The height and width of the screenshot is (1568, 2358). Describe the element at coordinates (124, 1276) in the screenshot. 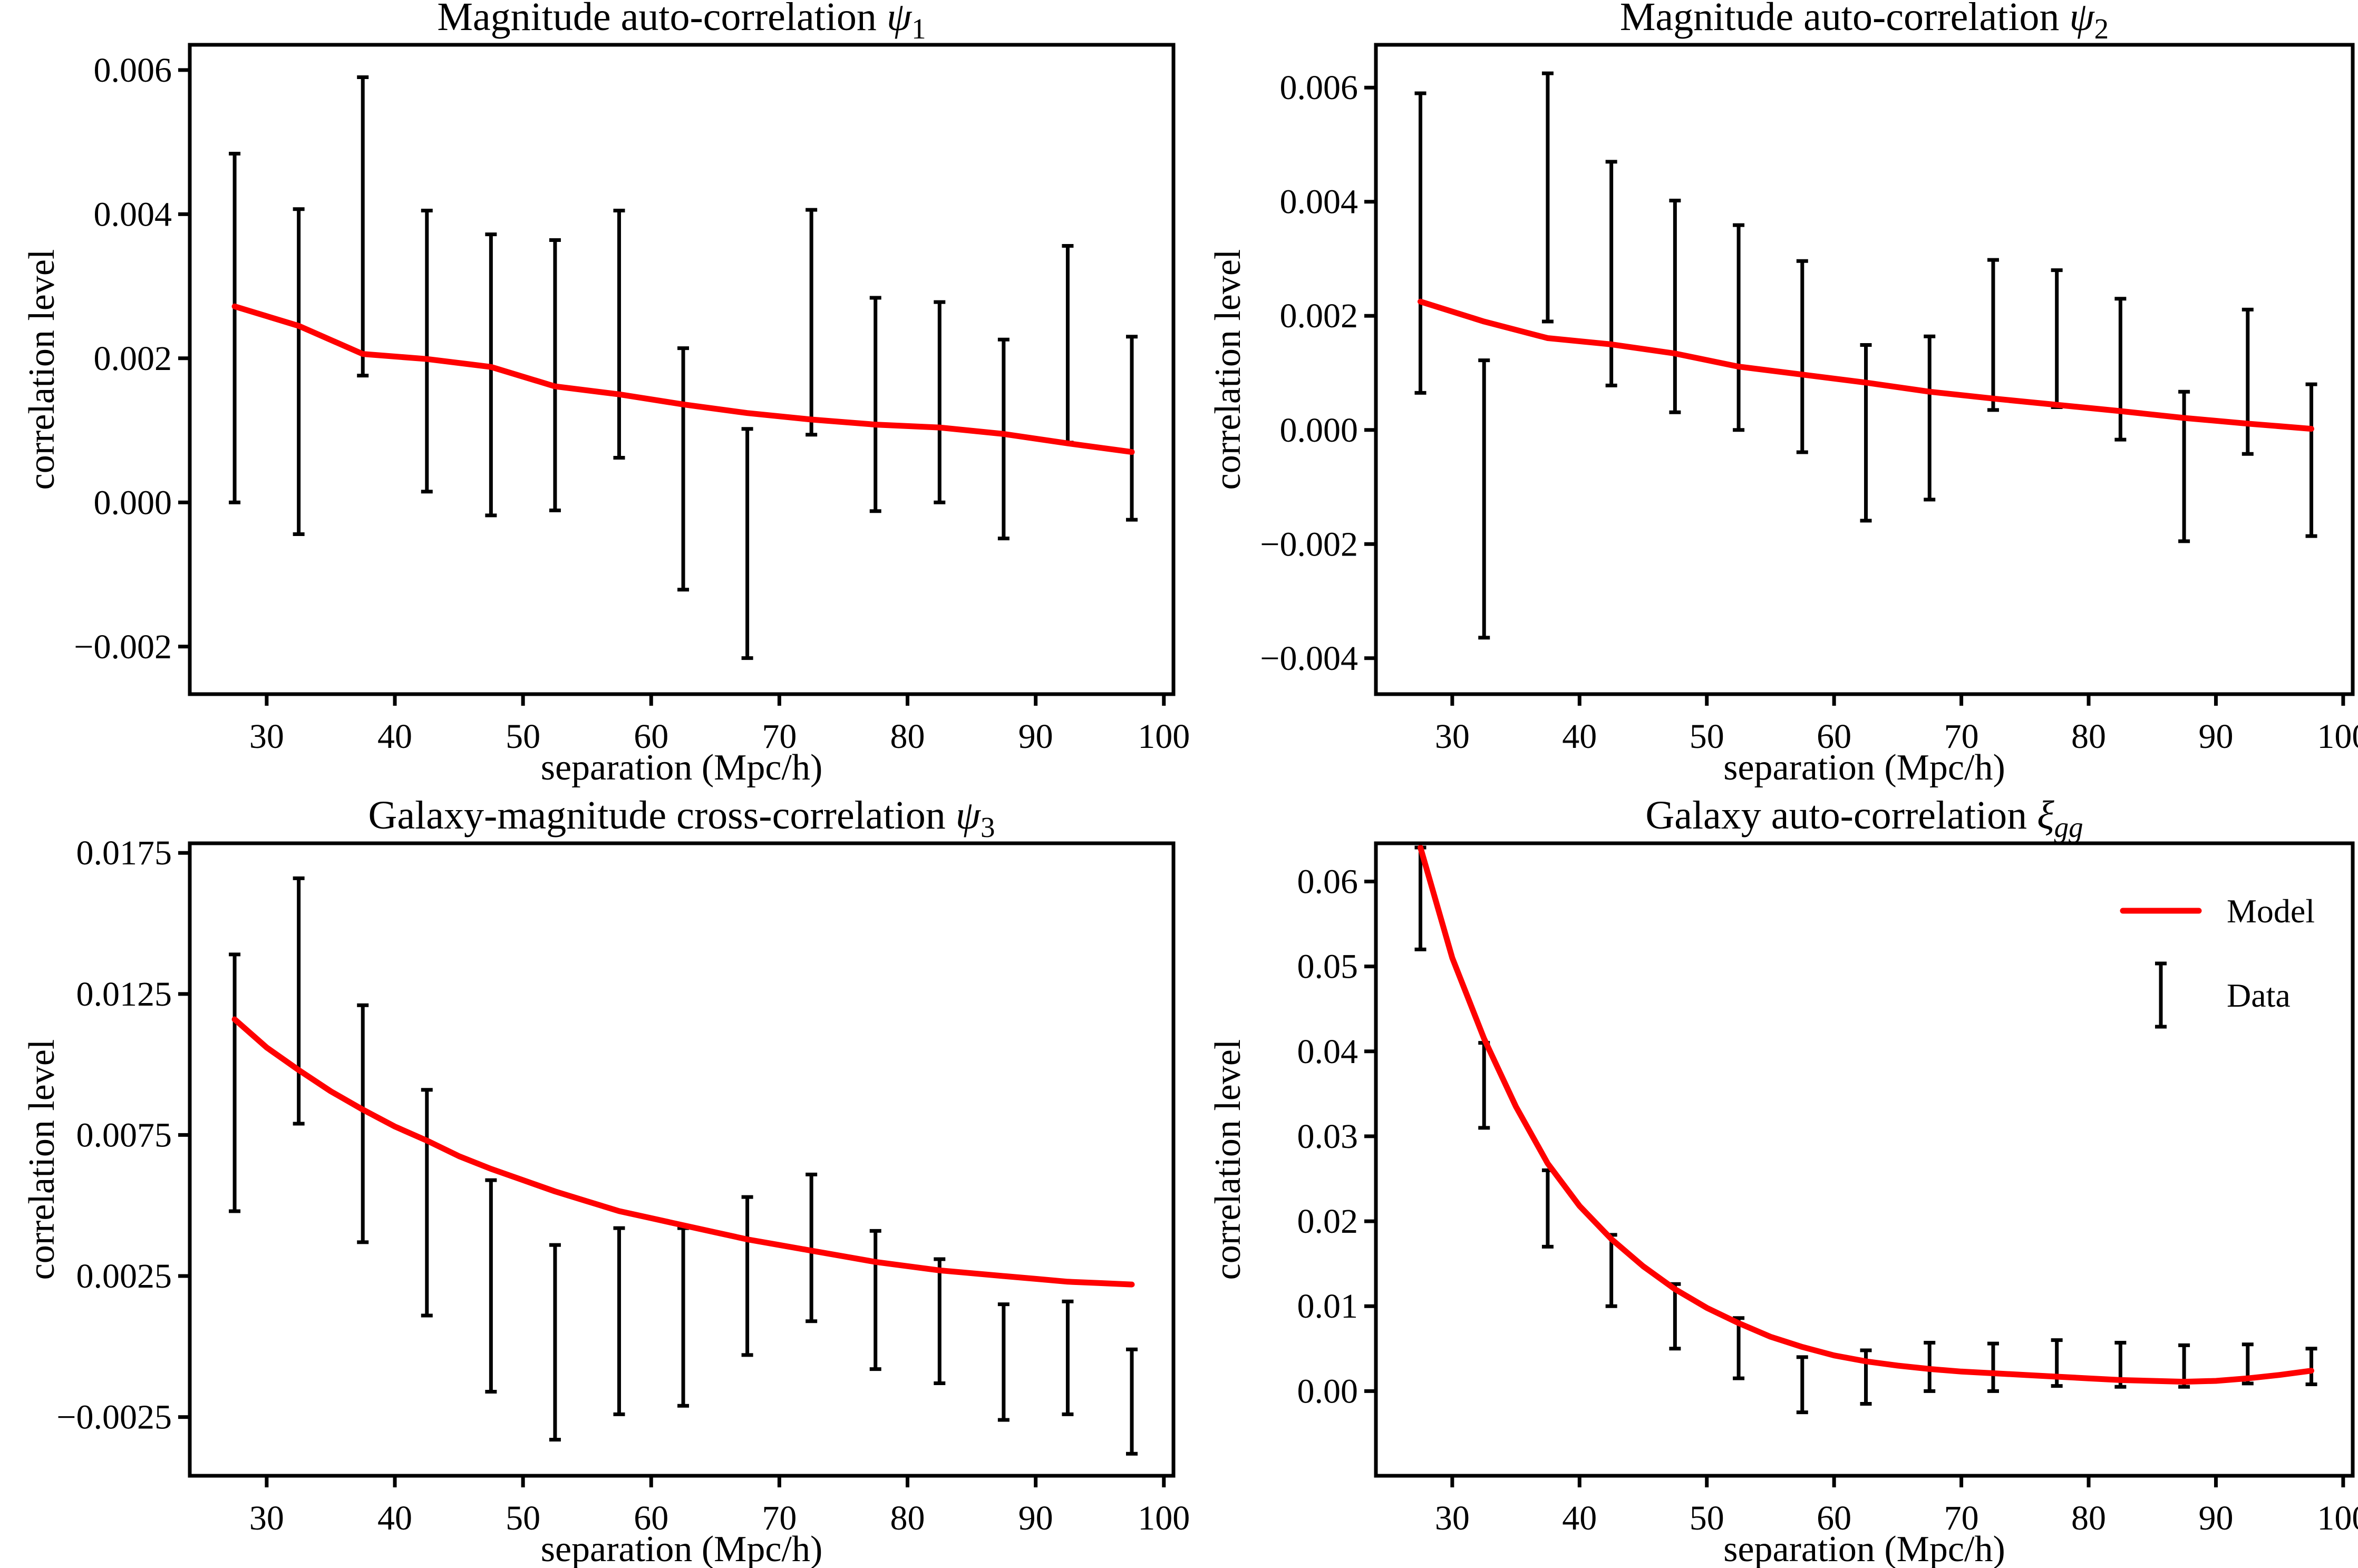

I see `y-tick-label: 0.0025` at that location.